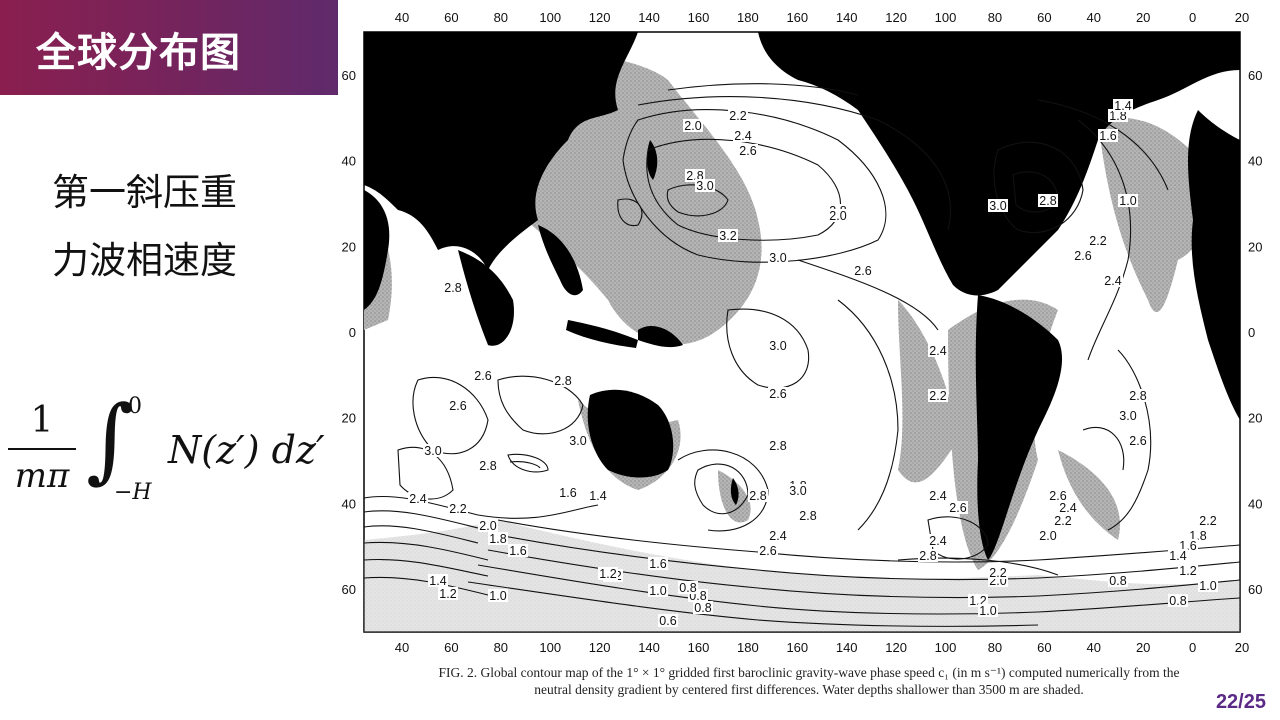 The height and width of the screenshot is (720, 1280). I want to click on phase-speed-formula: 1 mπ ∫ 0 −H N(z′) dz′, so click(171, 453).